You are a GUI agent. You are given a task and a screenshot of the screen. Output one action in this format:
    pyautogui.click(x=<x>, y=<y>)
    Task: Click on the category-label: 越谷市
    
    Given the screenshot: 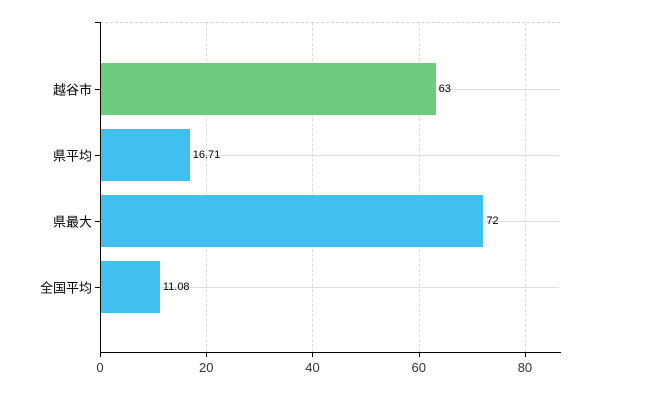 What is the action you would take?
    pyautogui.click(x=72, y=90)
    